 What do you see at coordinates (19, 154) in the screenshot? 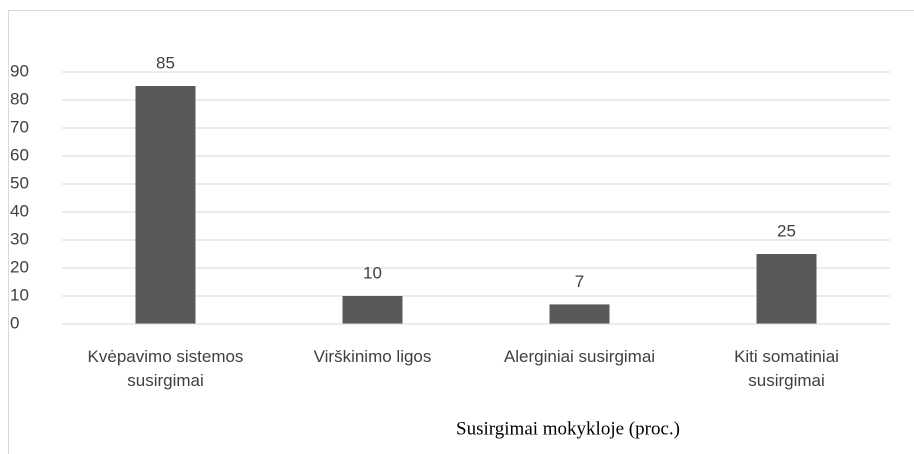
I see `y-tick-label: 60` at bounding box center [19, 154].